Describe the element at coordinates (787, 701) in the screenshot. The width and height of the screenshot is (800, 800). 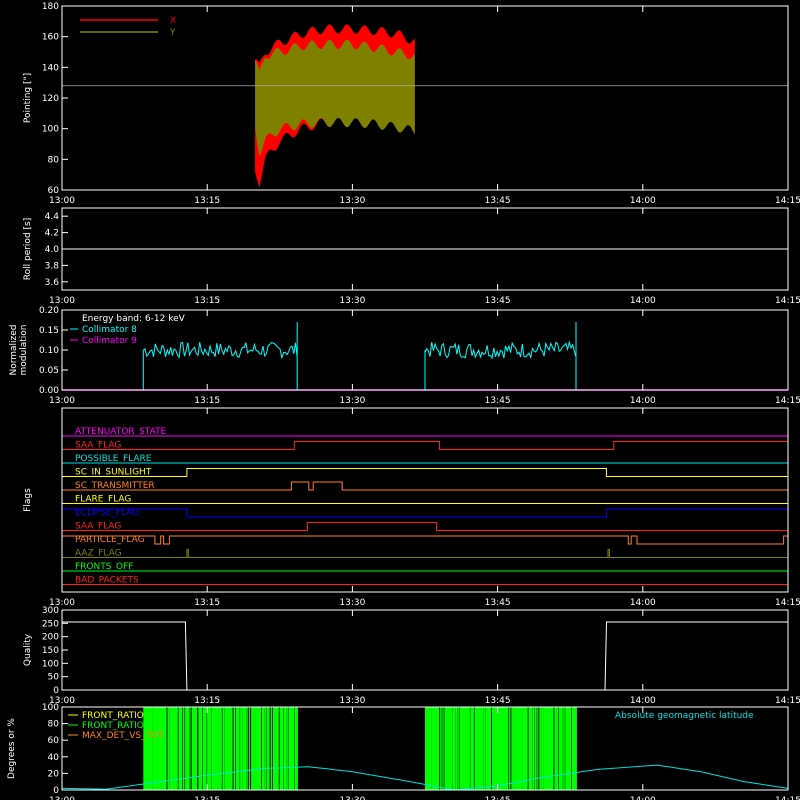
I see `x-tick-label: 14:15` at that location.